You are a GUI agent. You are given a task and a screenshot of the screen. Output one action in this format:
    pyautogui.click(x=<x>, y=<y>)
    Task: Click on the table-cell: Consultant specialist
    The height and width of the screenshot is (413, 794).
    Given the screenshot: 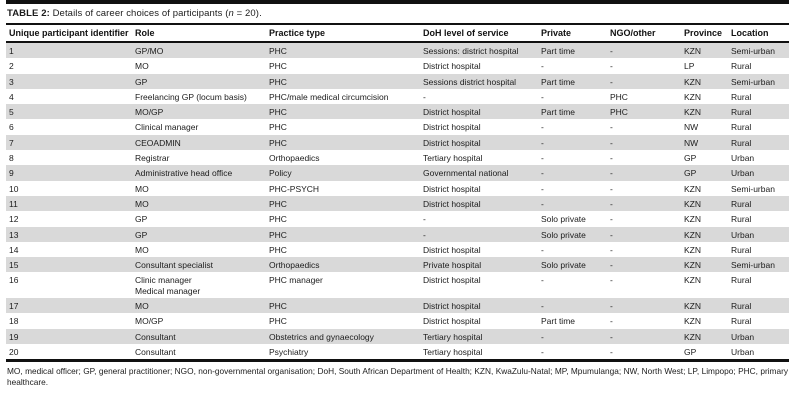 What is the action you would take?
    pyautogui.click(x=174, y=265)
    